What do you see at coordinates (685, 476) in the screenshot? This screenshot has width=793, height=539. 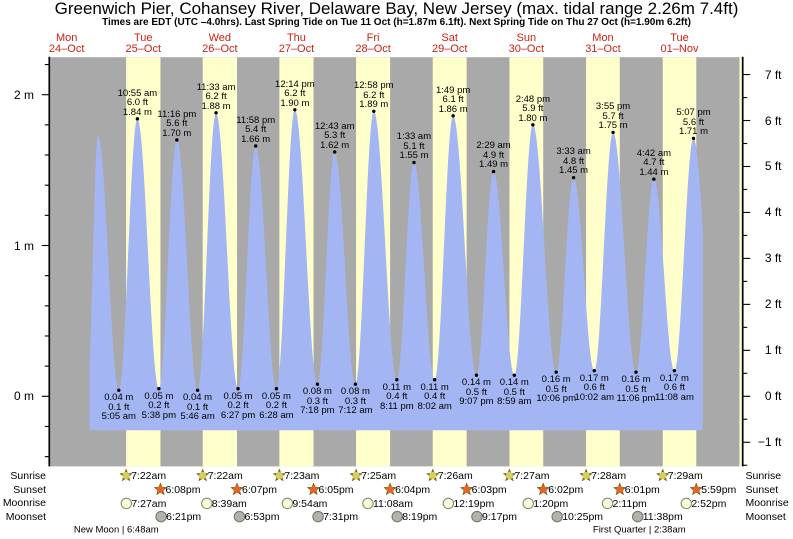 I see `sunrise-time: 7:29am` at bounding box center [685, 476].